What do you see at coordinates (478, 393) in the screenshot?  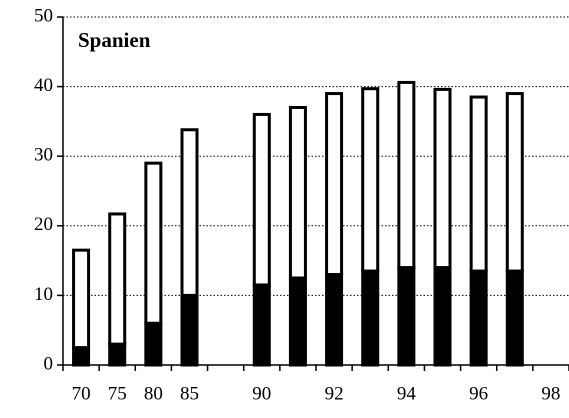 I see `x-tick-label: 96` at bounding box center [478, 393].